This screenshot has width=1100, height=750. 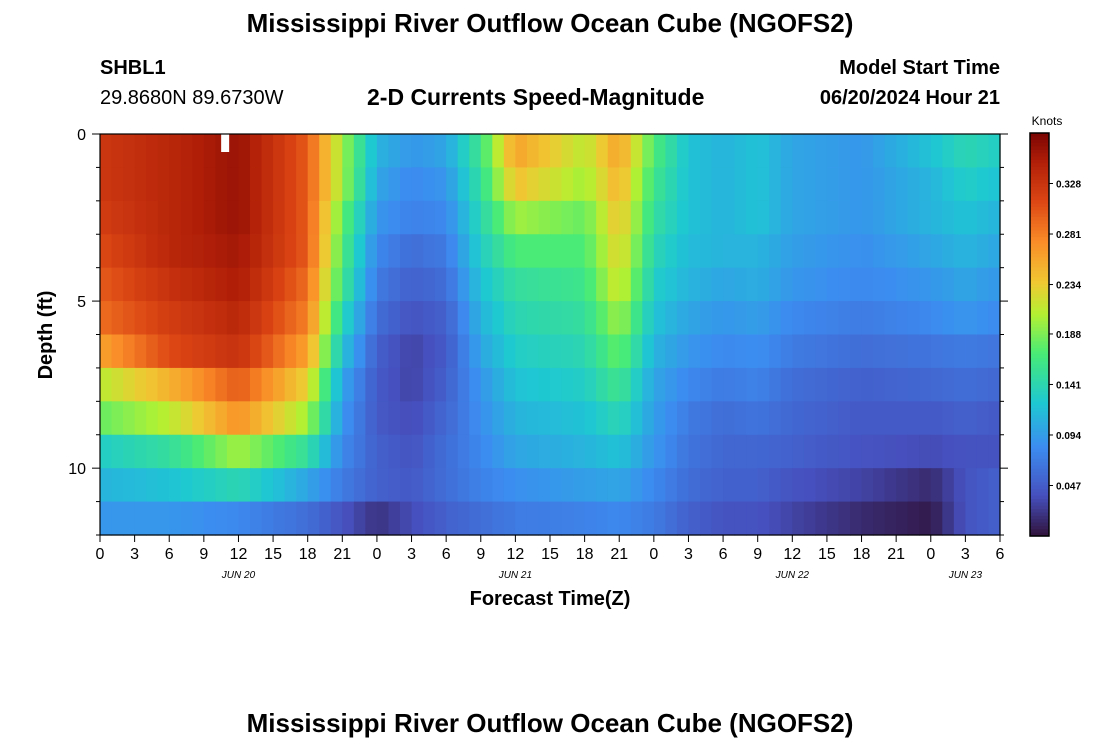 I want to click on x-tick-label: 21, so click(x=896, y=554).